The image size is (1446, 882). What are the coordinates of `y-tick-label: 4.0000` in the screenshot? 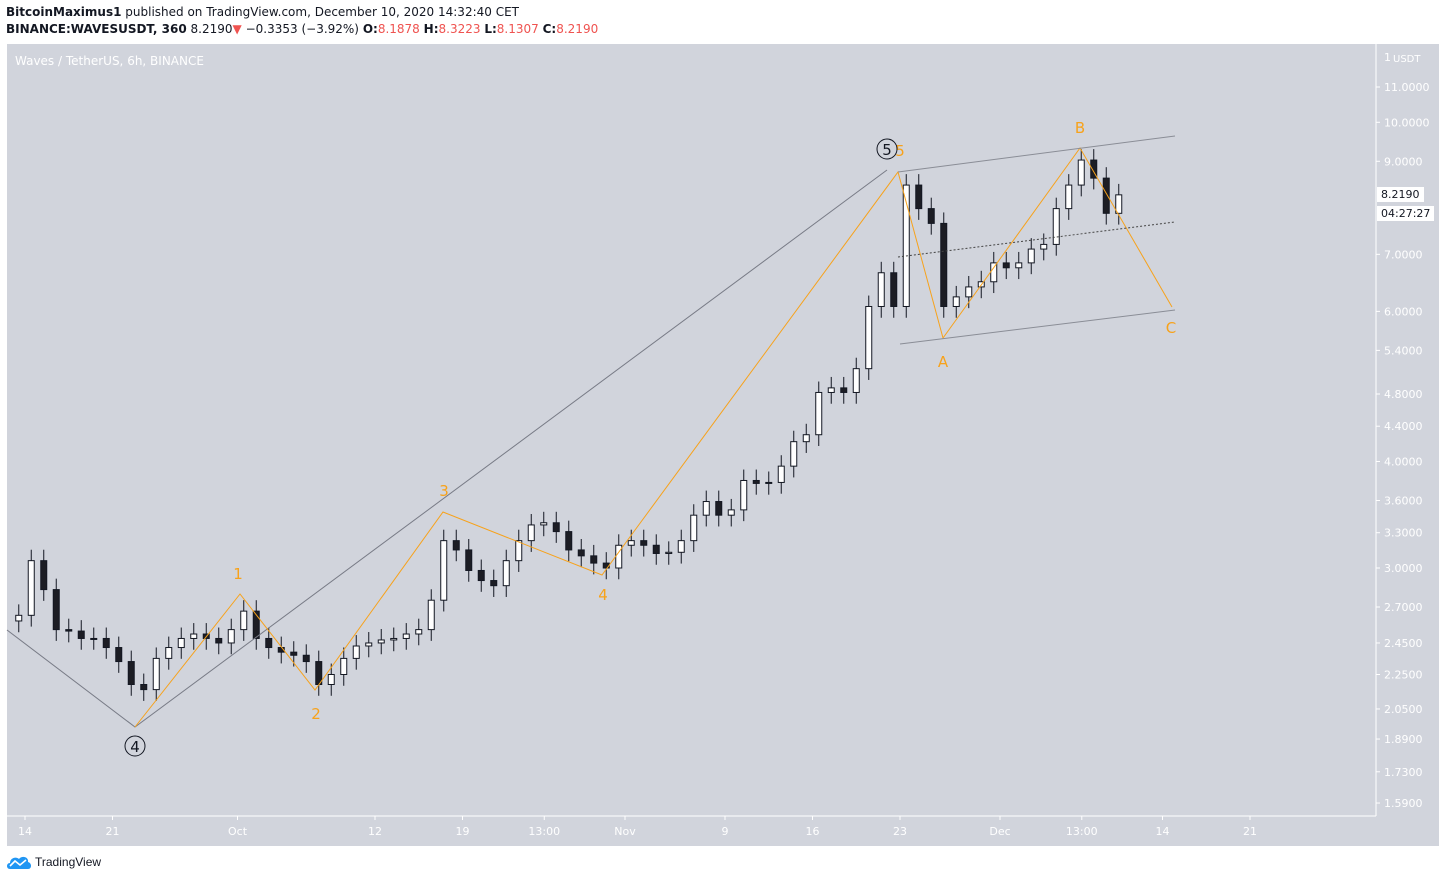 It's located at (1403, 461).